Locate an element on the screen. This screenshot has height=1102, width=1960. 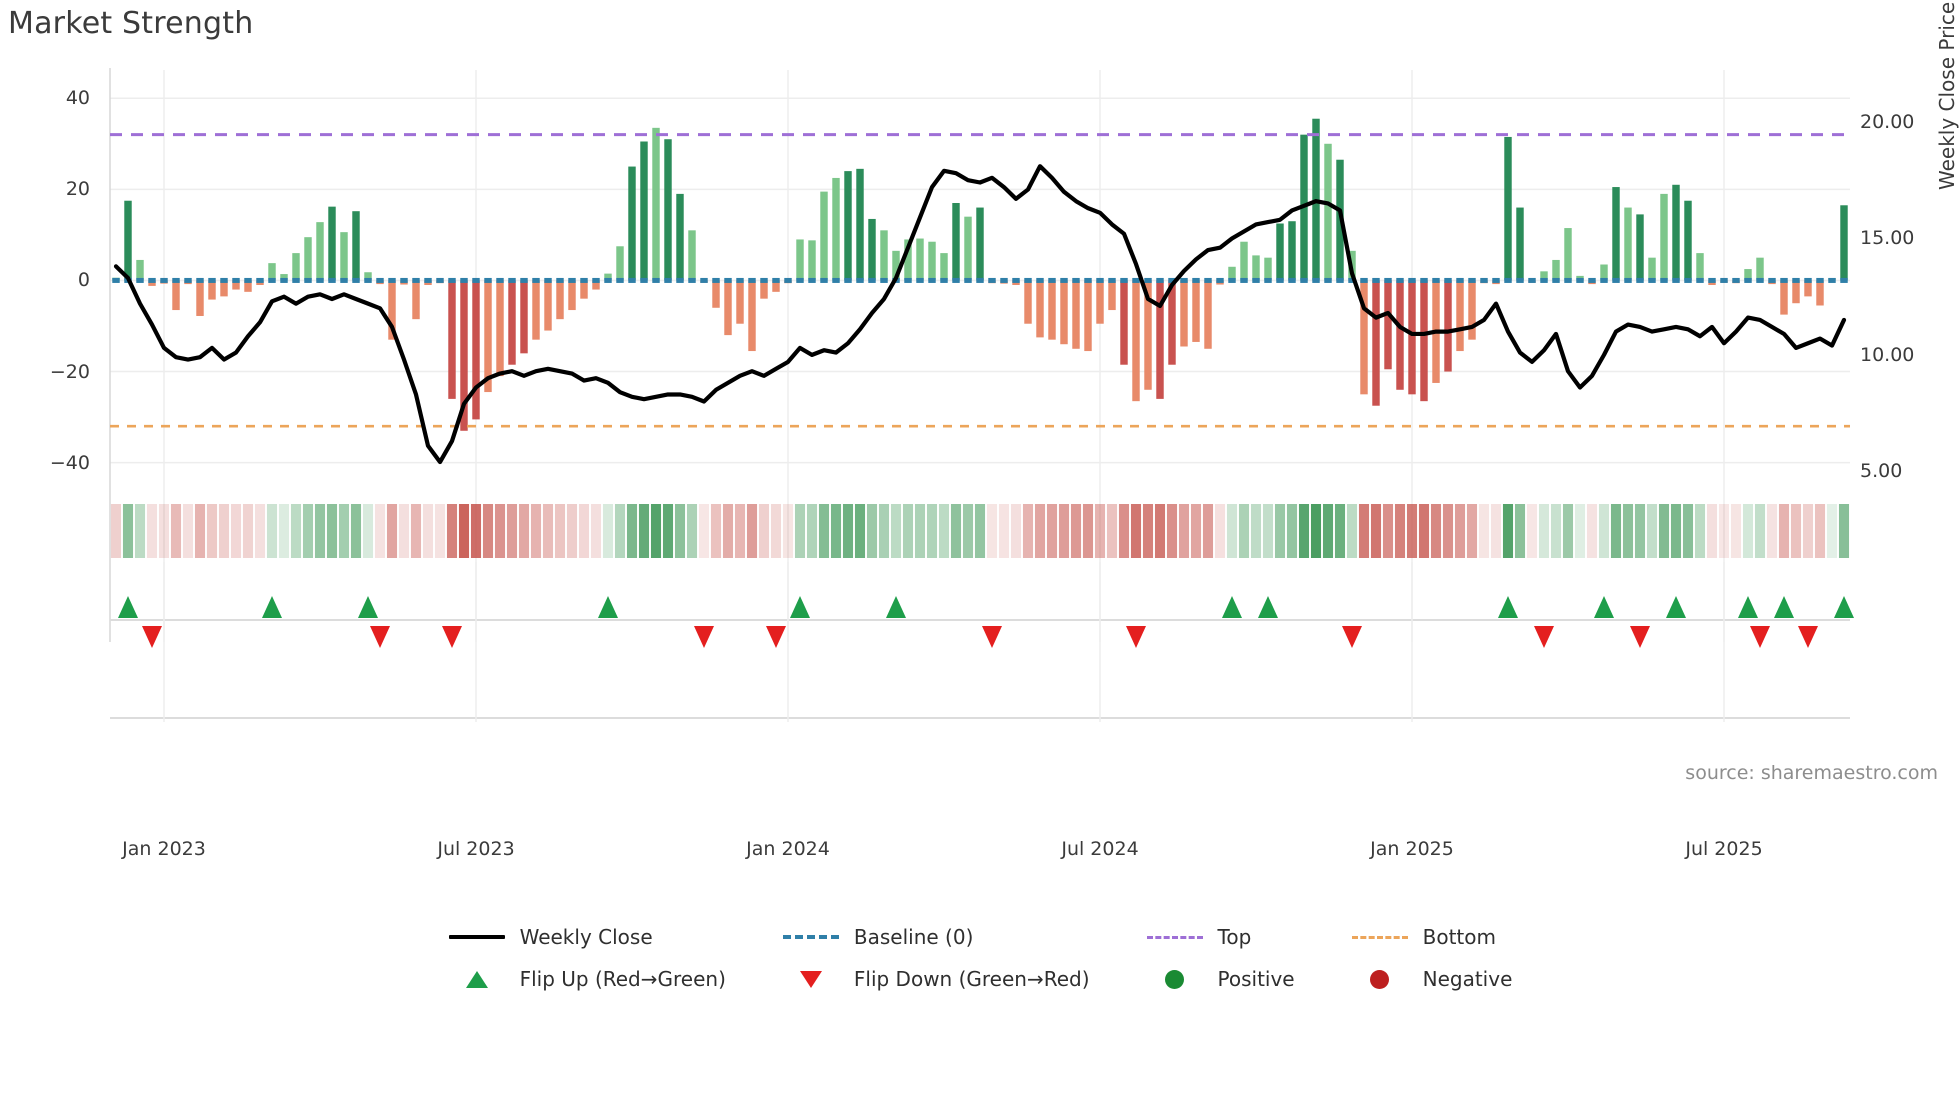
circle-green-icon is located at coordinates (1175, 979).